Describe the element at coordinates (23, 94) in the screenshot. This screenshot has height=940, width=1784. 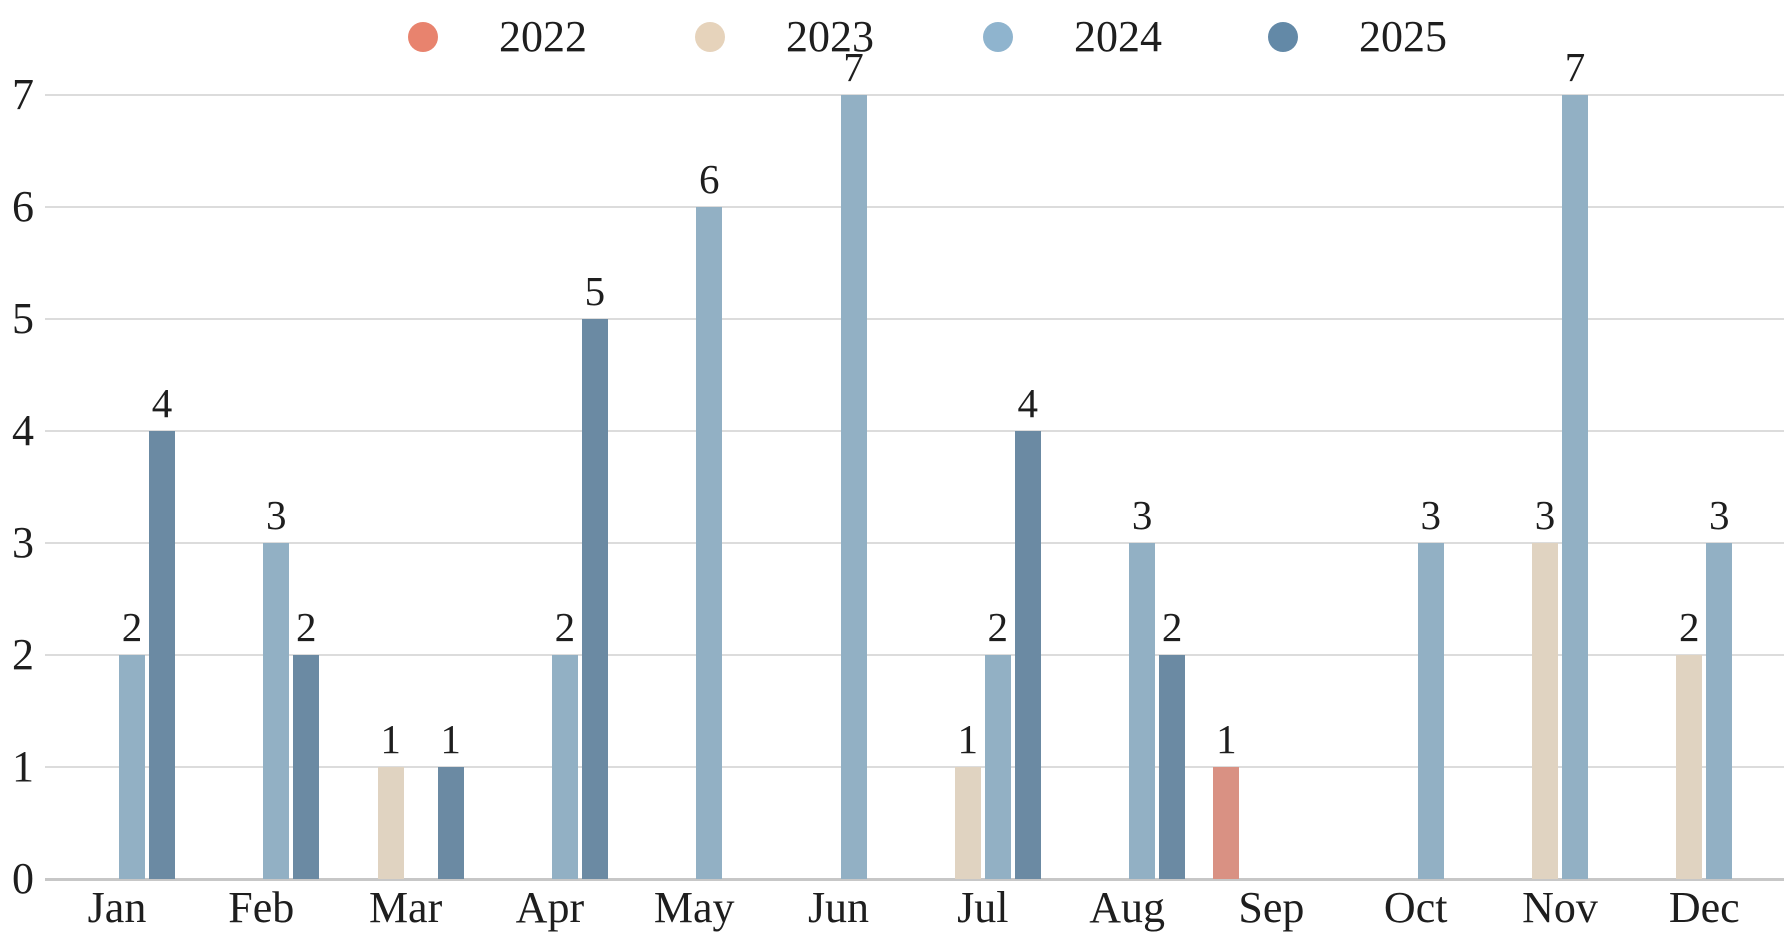
I see `y-tick-label: 7` at that location.